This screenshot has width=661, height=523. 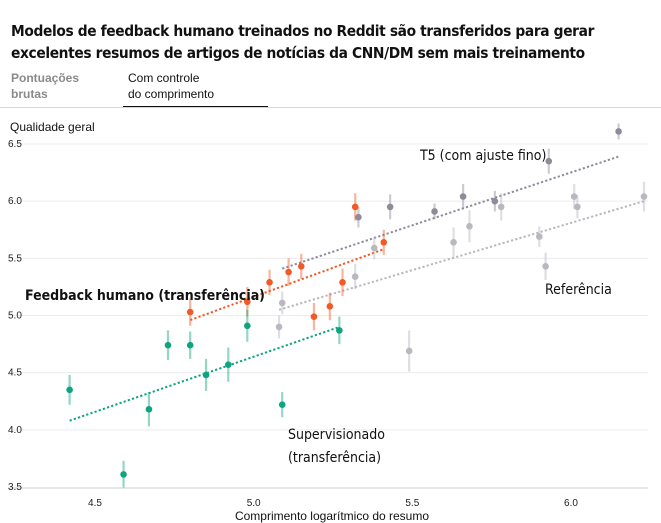 I want to click on tab-length-controlled-label-line2: do comprimento, so click(x=171, y=94).